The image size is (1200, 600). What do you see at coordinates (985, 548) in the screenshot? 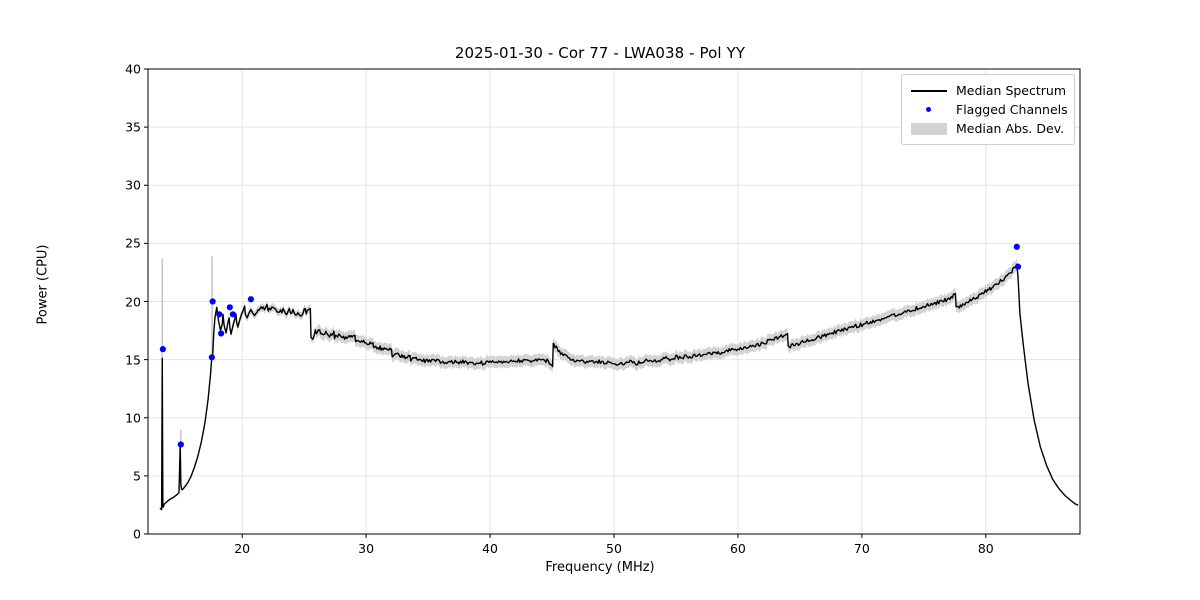
I see `x-tick-label: 80` at bounding box center [985, 548].